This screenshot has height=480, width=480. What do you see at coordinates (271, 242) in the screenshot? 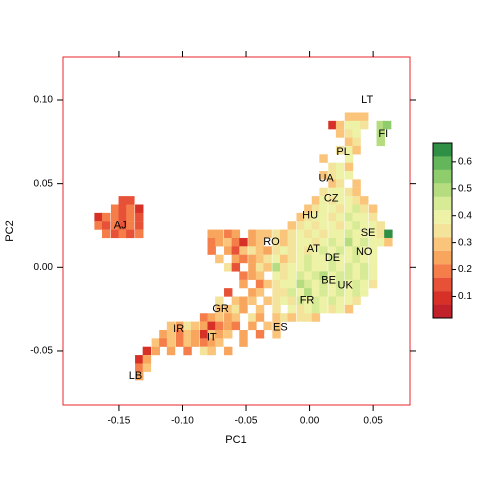
I see `point-label: RO` at bounding box center [271, 242].